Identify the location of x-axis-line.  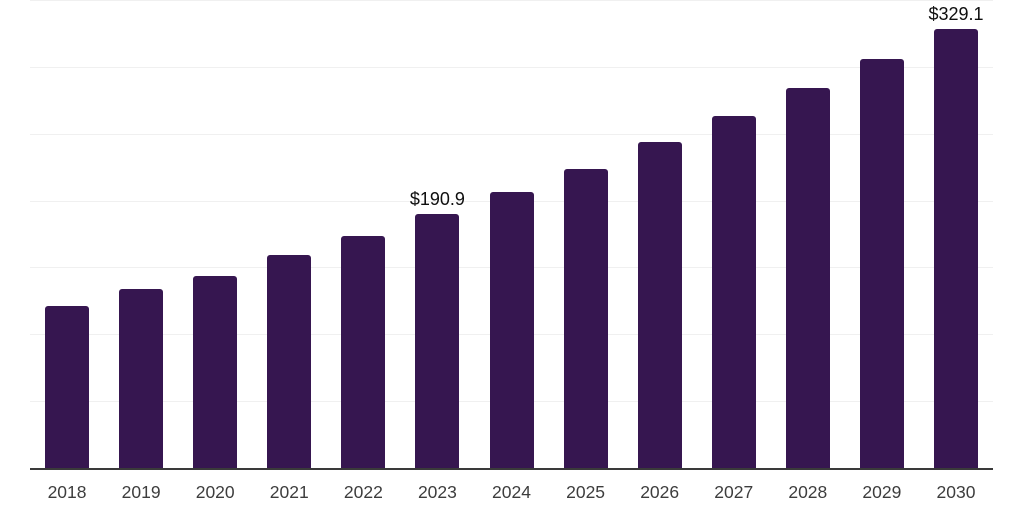
(511, 469).